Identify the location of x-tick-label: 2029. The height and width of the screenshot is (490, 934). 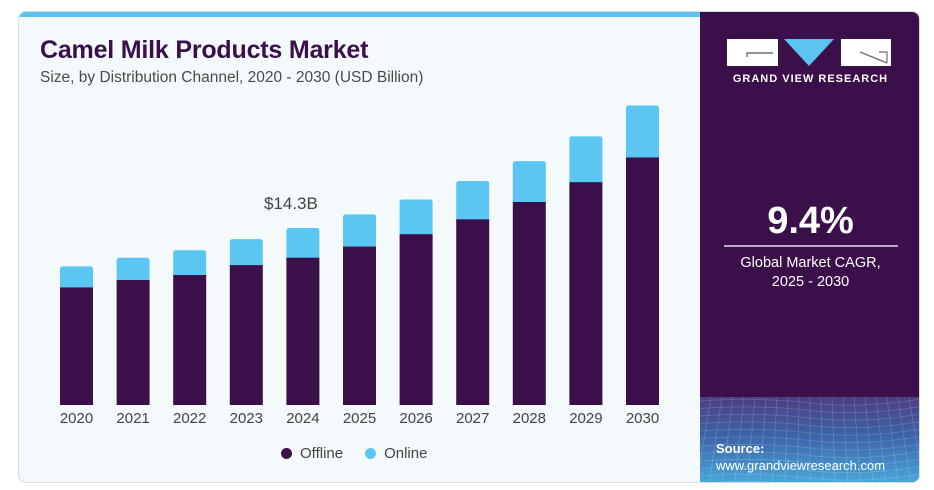
(585, 418).